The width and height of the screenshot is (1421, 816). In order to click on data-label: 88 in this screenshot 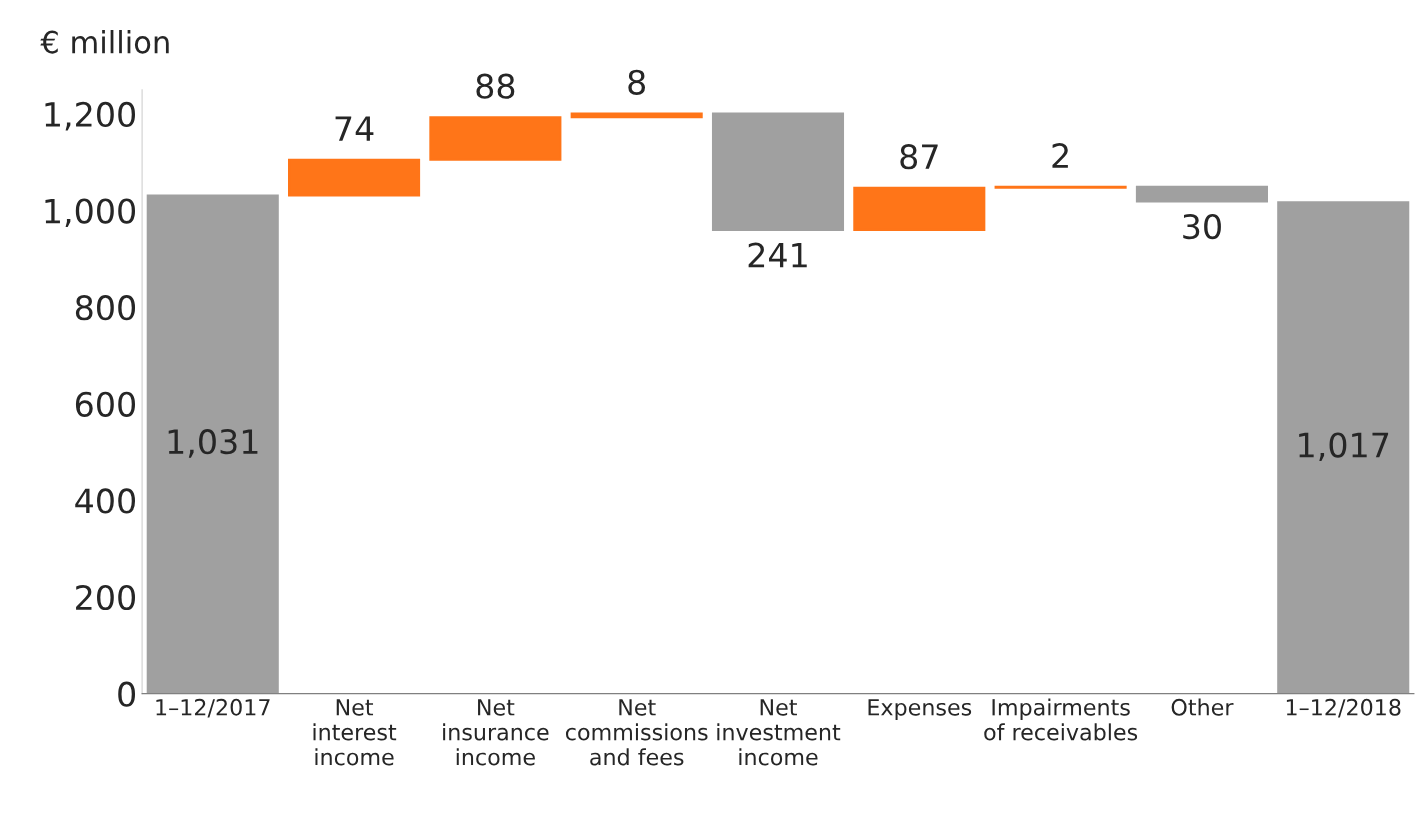, I will do `click(495, 86)`.